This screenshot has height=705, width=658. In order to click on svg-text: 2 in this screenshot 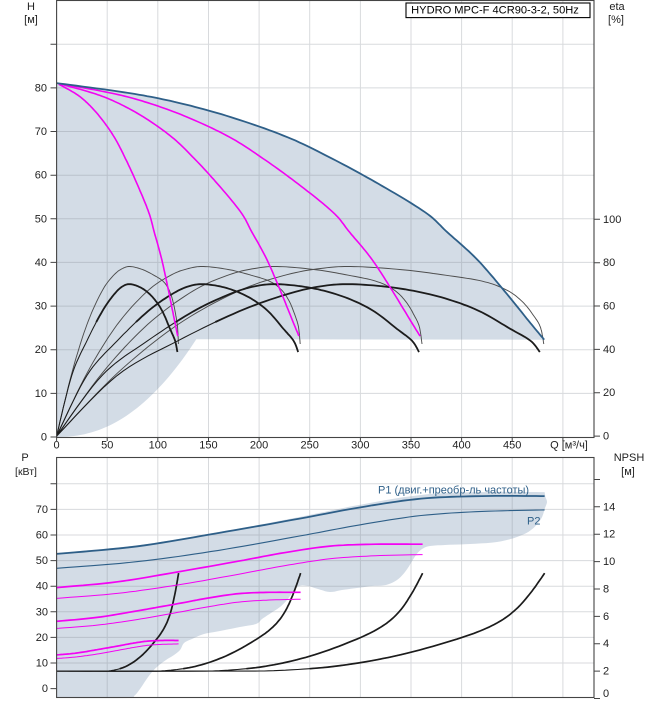, I will do `click(606, 672)`.